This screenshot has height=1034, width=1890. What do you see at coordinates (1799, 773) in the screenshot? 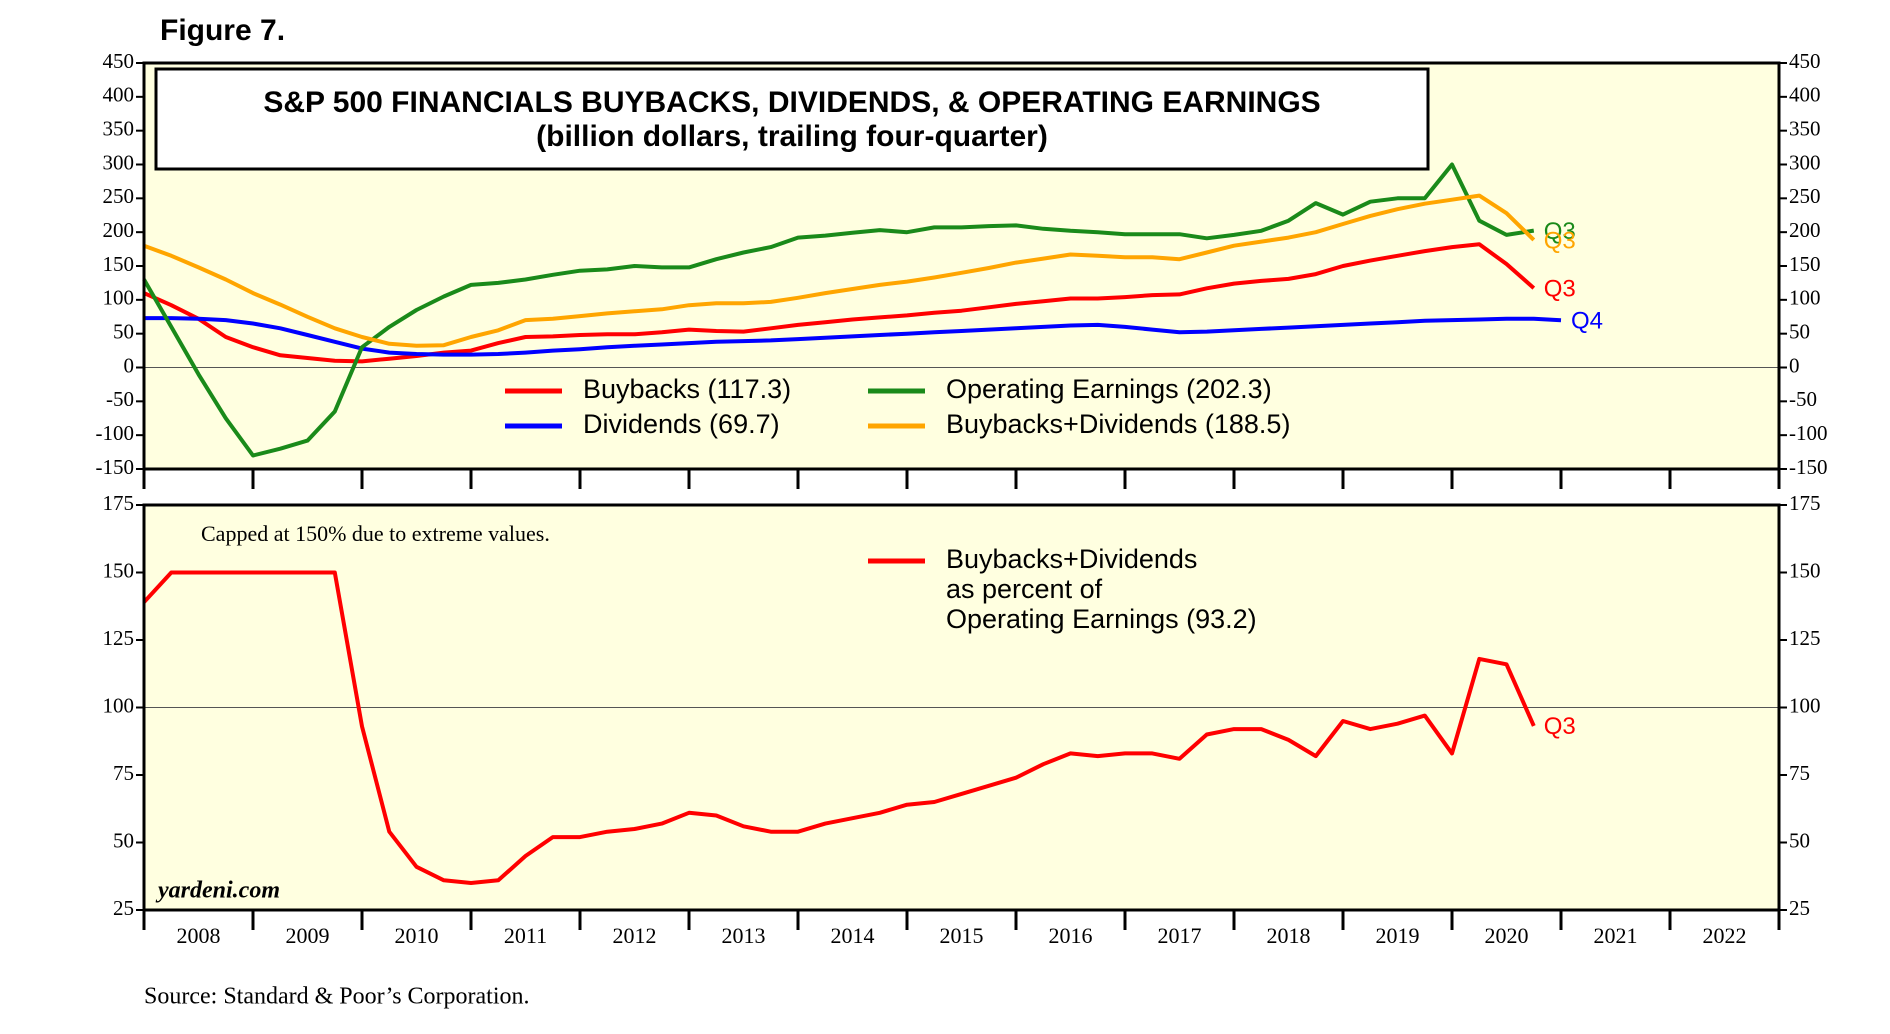
I see `y2-tick-label: 75` at bounding box center [1799, 773].